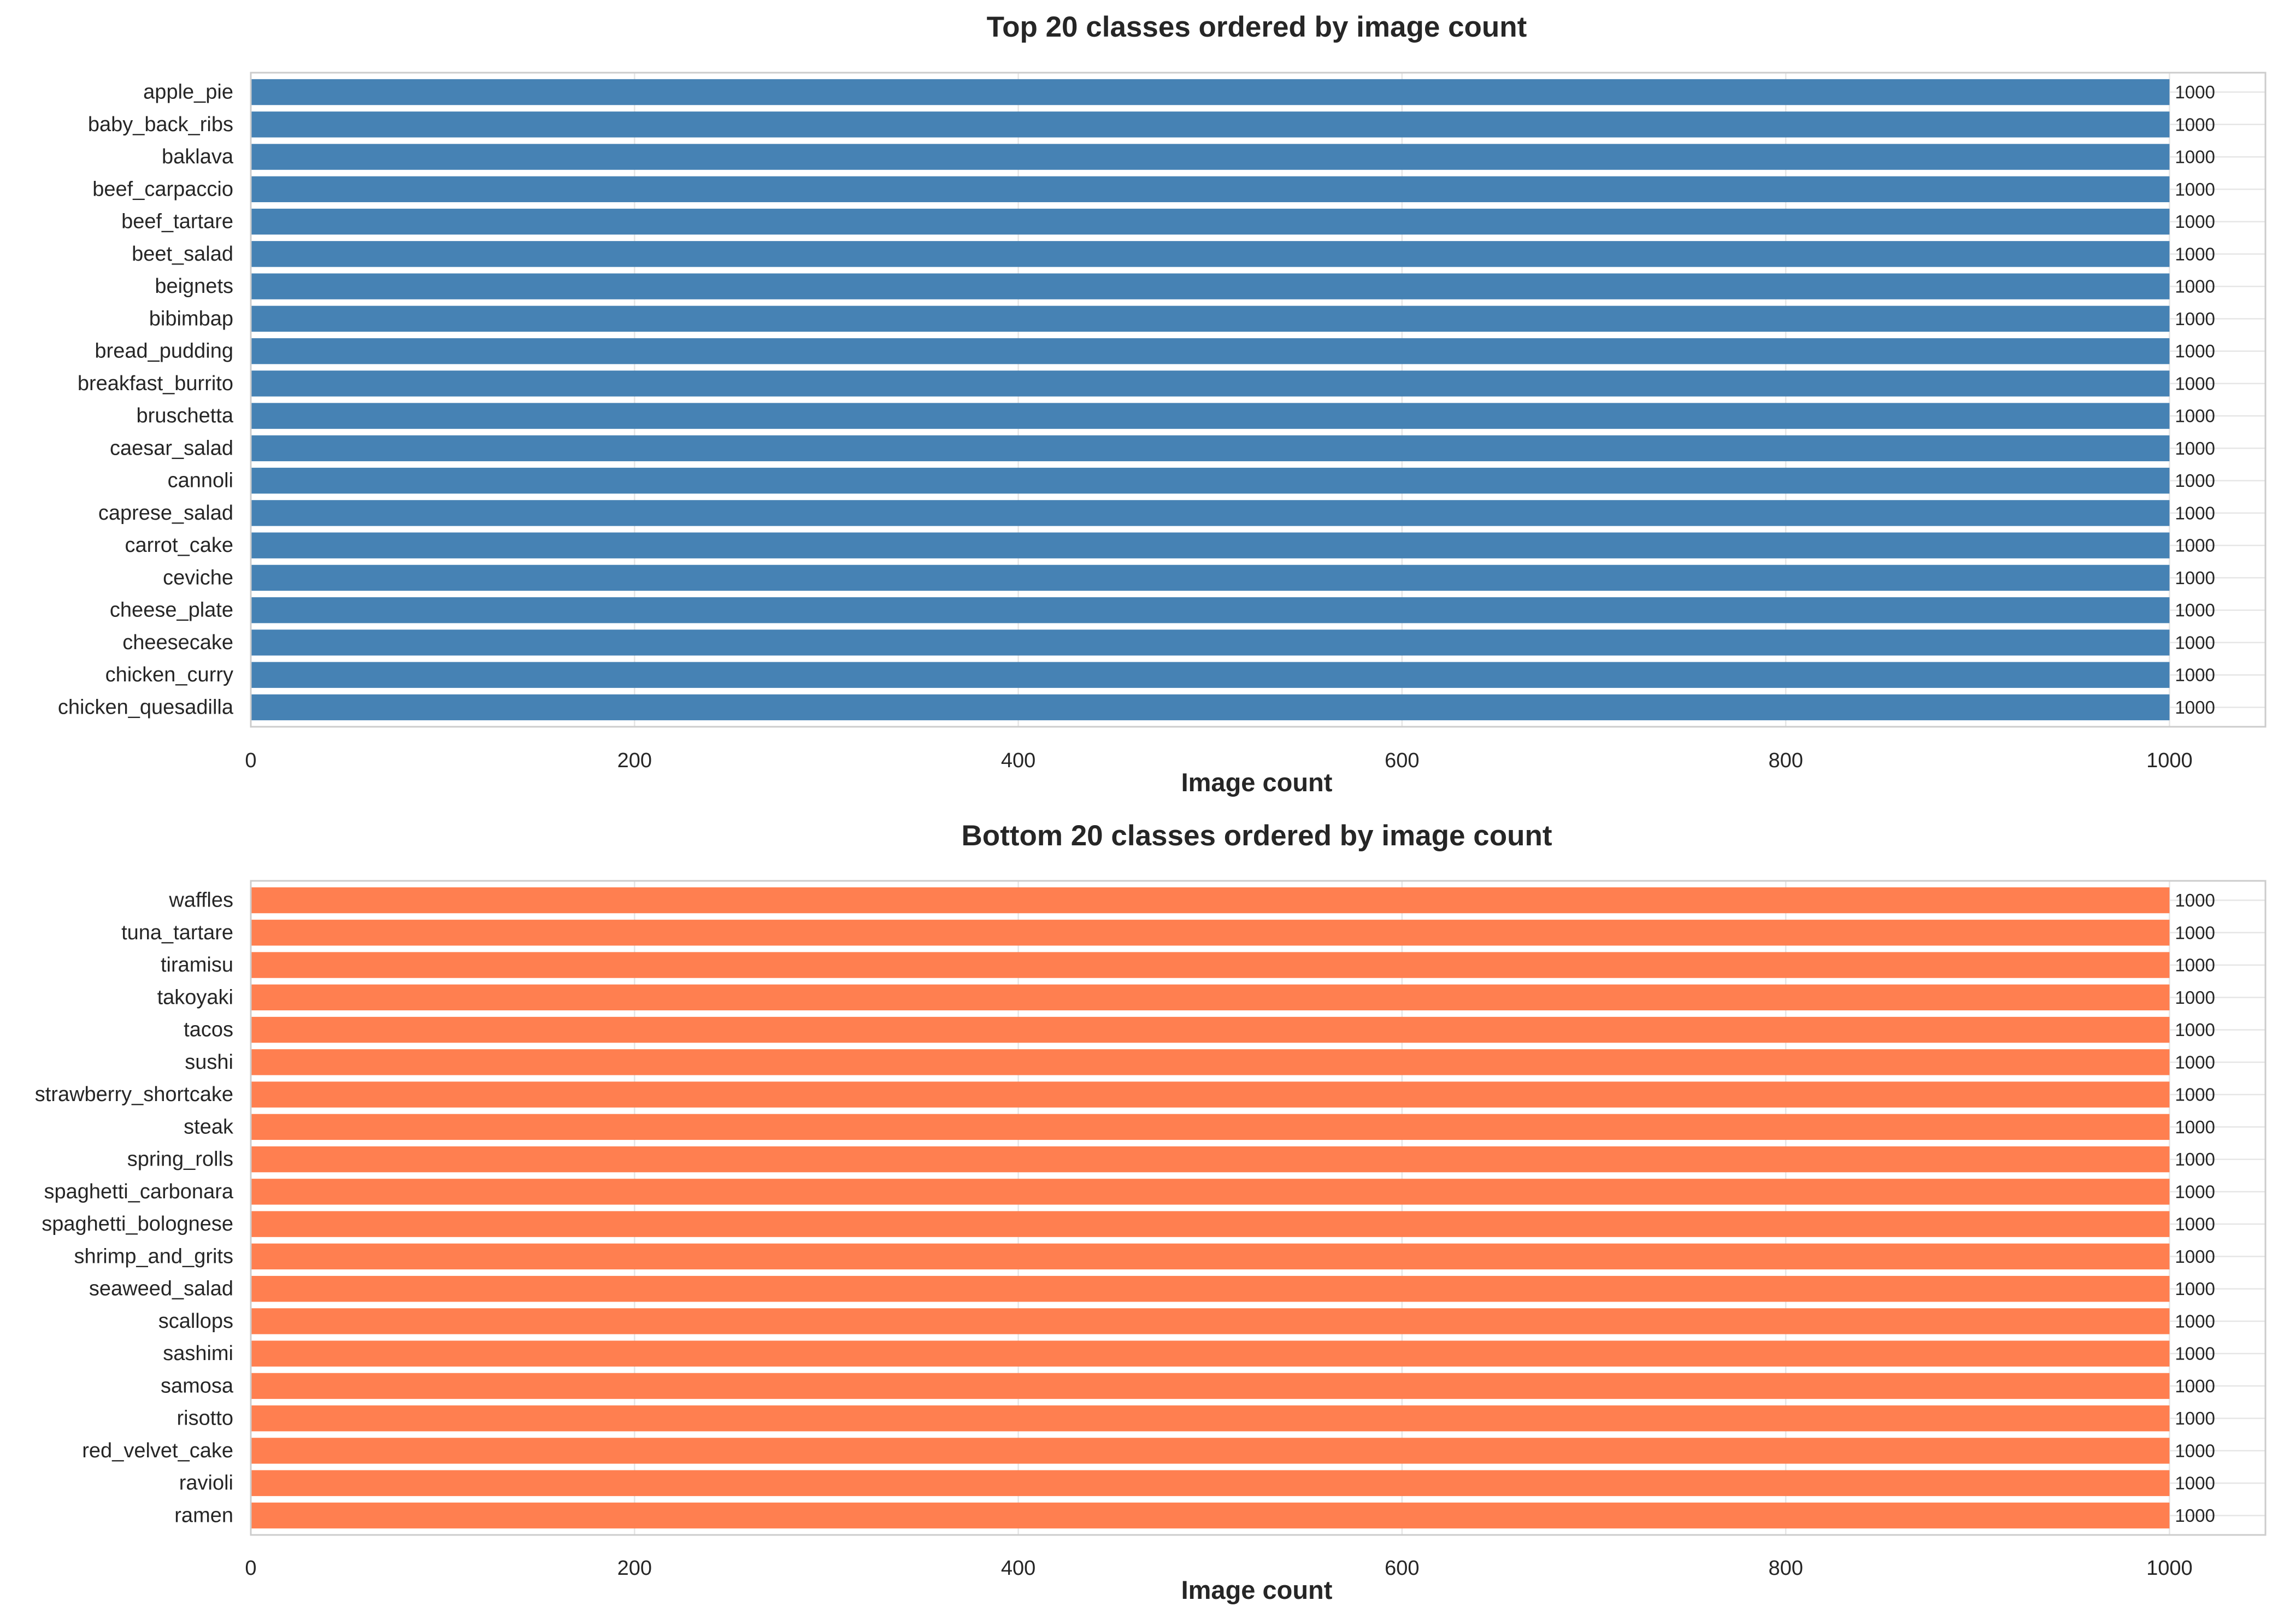  Describe the element at coordinates (160, 124) in the screenshot. I see `y-tick-label: baby_back_ribs` at that location.